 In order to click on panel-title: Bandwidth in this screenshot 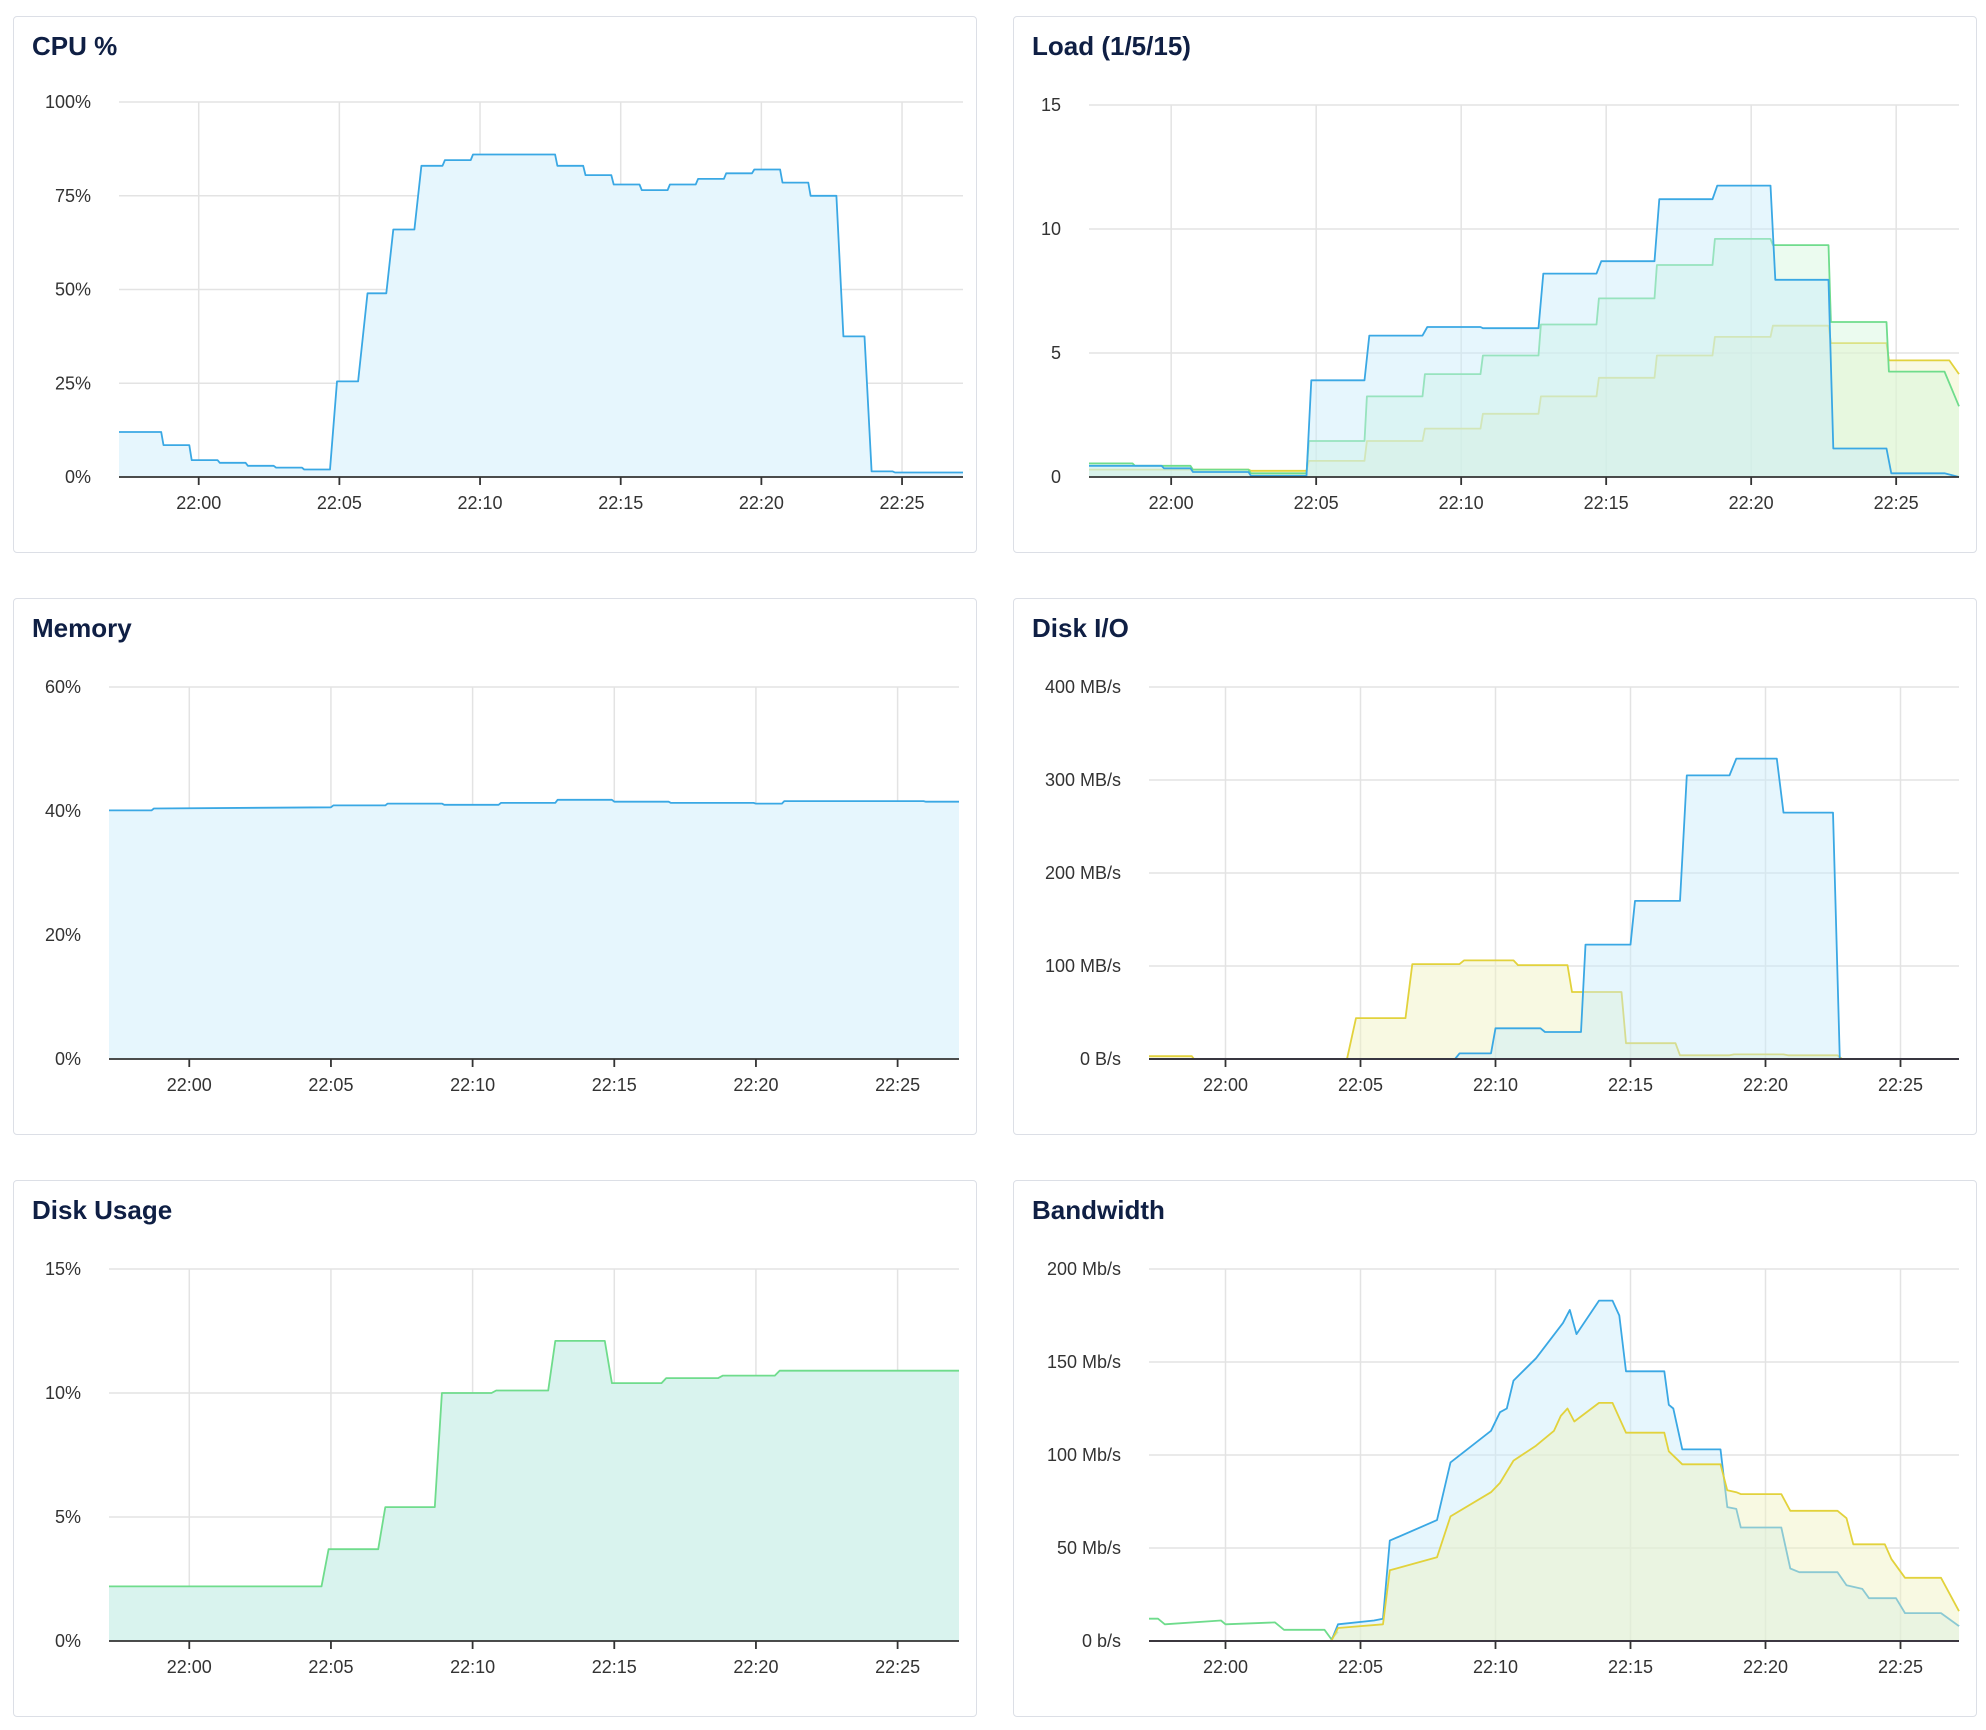, I will do `click(1098, 1210)`.